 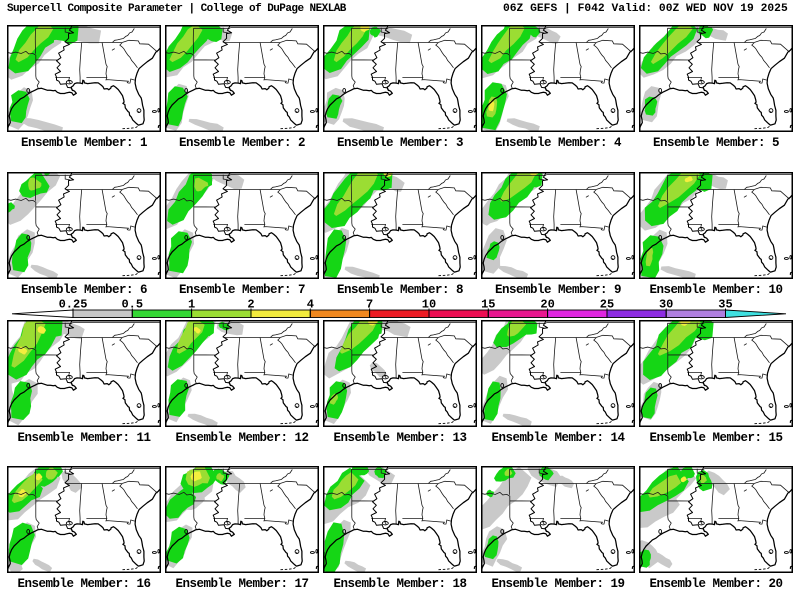 What do you see at coordinates (310, 305) in the screenshot?
I see `svg-text: 4` at bounding box center [310, 305].